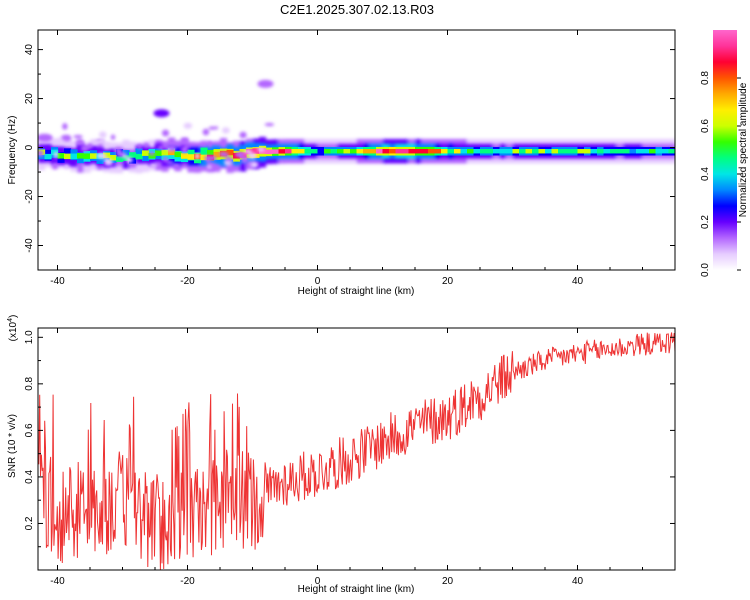 The width and height of the screenshot is (750, 600). I want to click on snr-y-tick-label: 0.2, so click(29, 523).